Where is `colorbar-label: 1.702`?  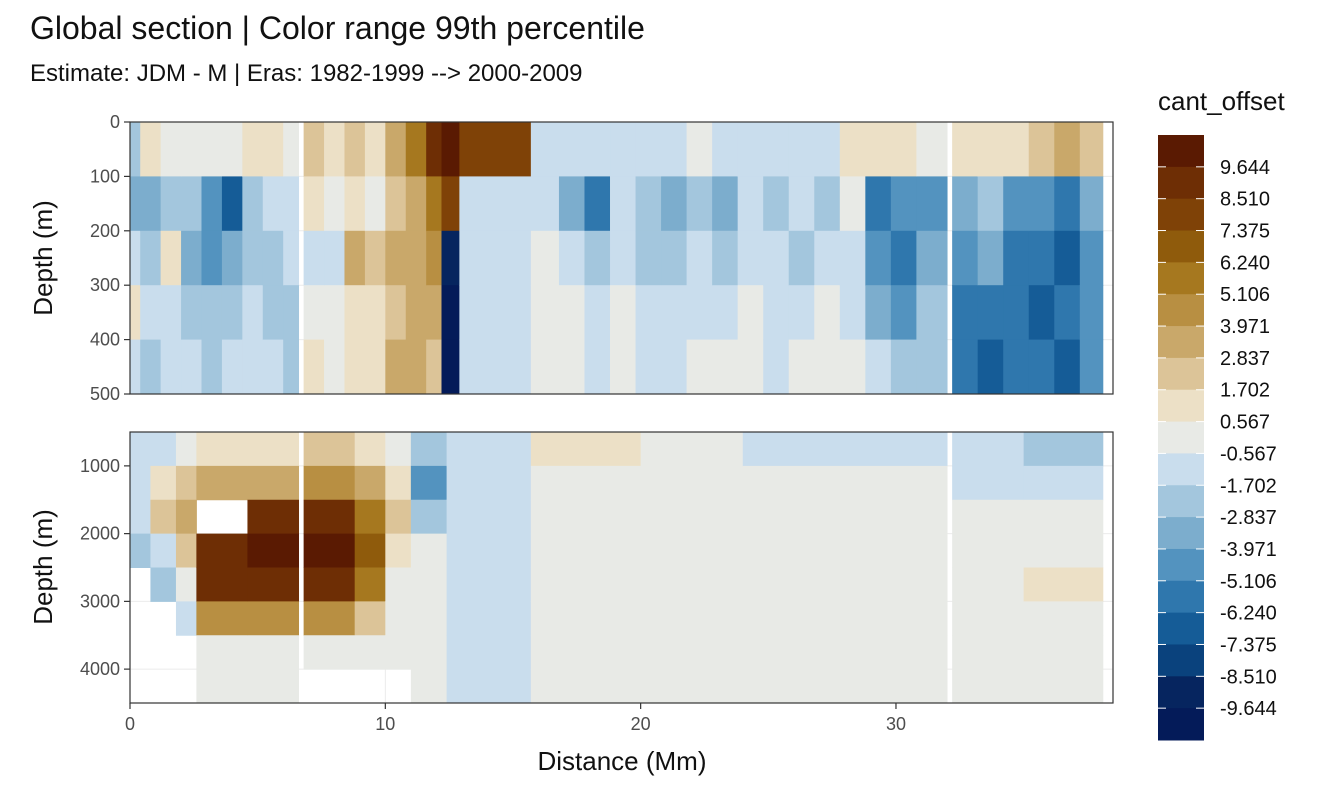
colorbar-label: 1.702 is located at coordinates (1245, 391).